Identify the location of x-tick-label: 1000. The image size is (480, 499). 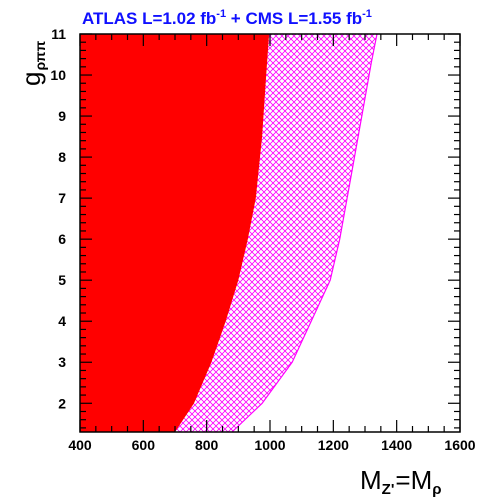
(269, 445).